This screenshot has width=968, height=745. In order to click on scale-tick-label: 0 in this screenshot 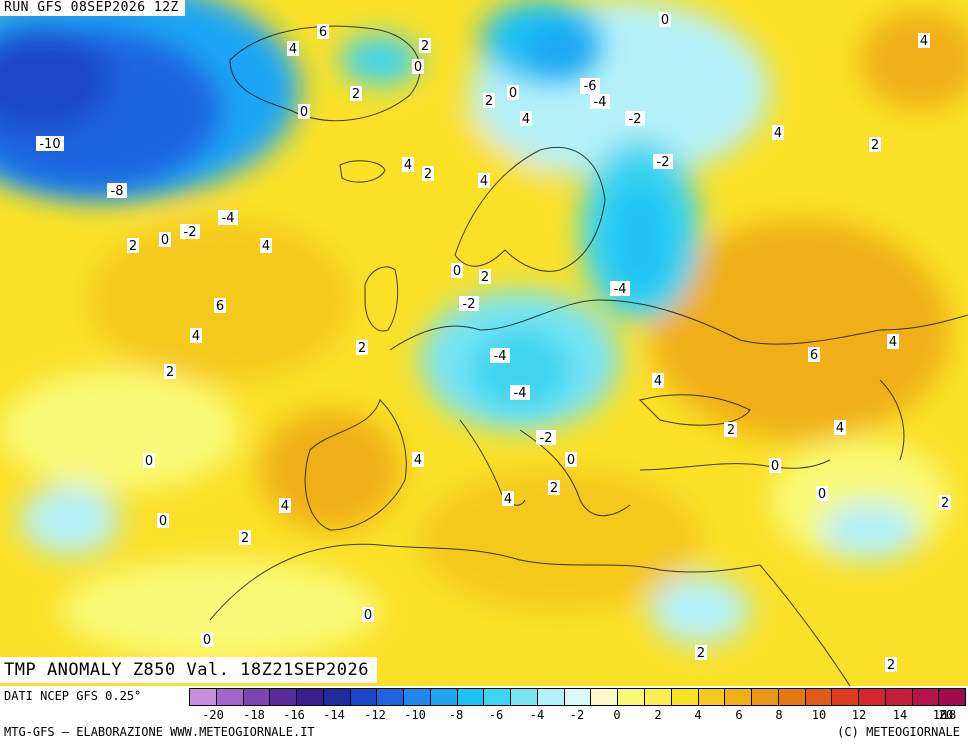, I will do `click(617, 715)`.